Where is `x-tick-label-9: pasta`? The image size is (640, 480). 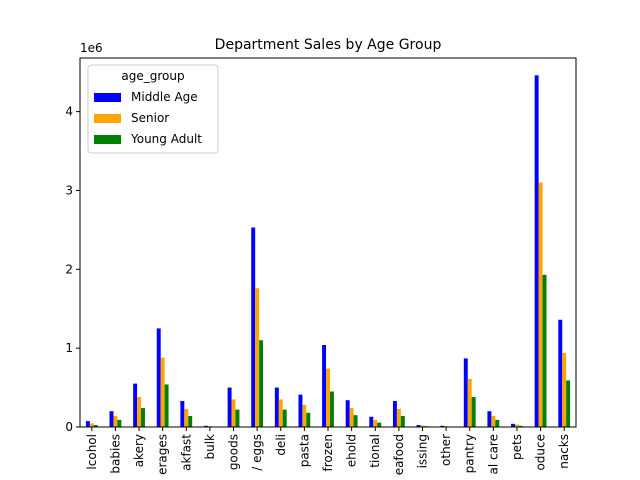 x-tick-label-9: pasta is located at coordinates (304, 450).